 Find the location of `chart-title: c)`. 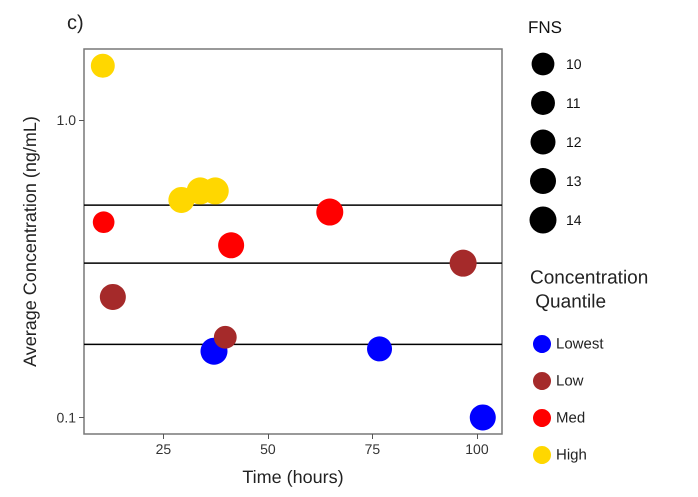

chart-title: c) is located at coordinates (75, 23).